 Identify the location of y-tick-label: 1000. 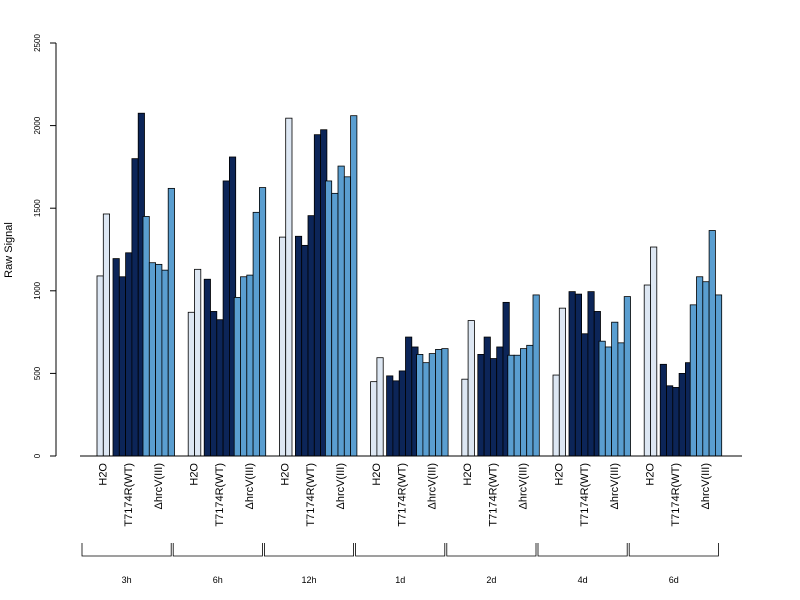
(37, 290).